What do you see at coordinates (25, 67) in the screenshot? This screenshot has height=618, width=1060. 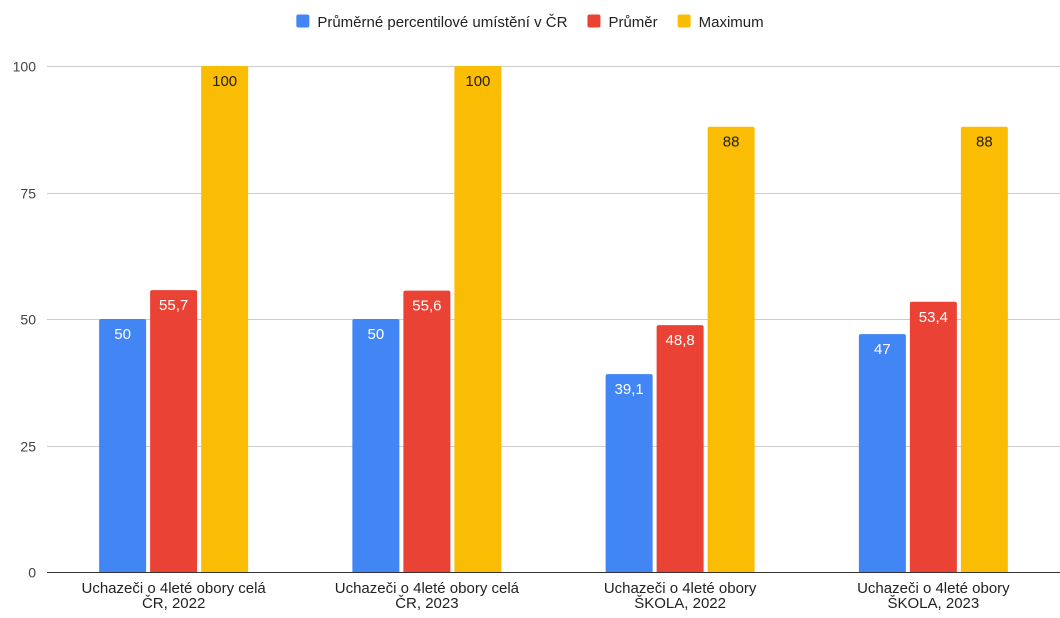 I see `y-tick-label: 100` at bounding box center [25, 67].